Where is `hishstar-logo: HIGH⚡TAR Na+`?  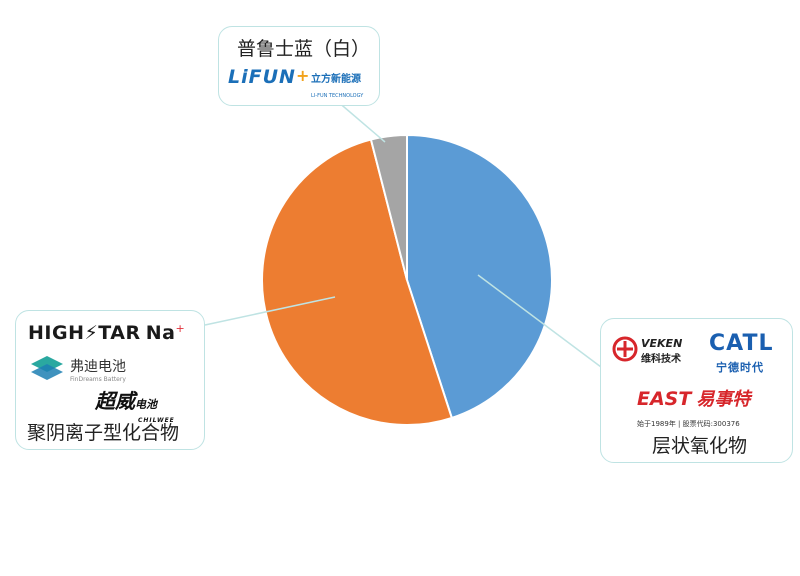
hishstar-logo: HIGH⚡TAR Na+ is located at coordinates (106, 333).